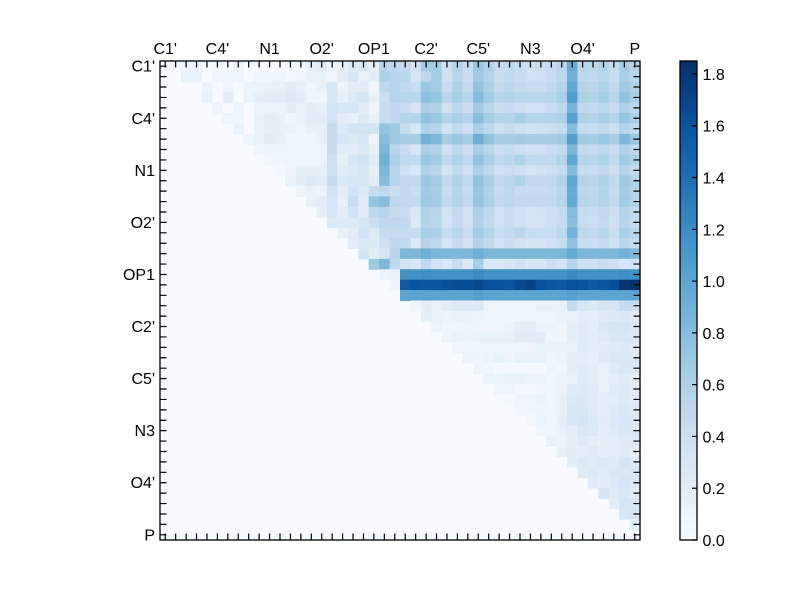 This screenshot has width=800, height=600. I want to click on svg-text: 0.6, so click(714, 386).